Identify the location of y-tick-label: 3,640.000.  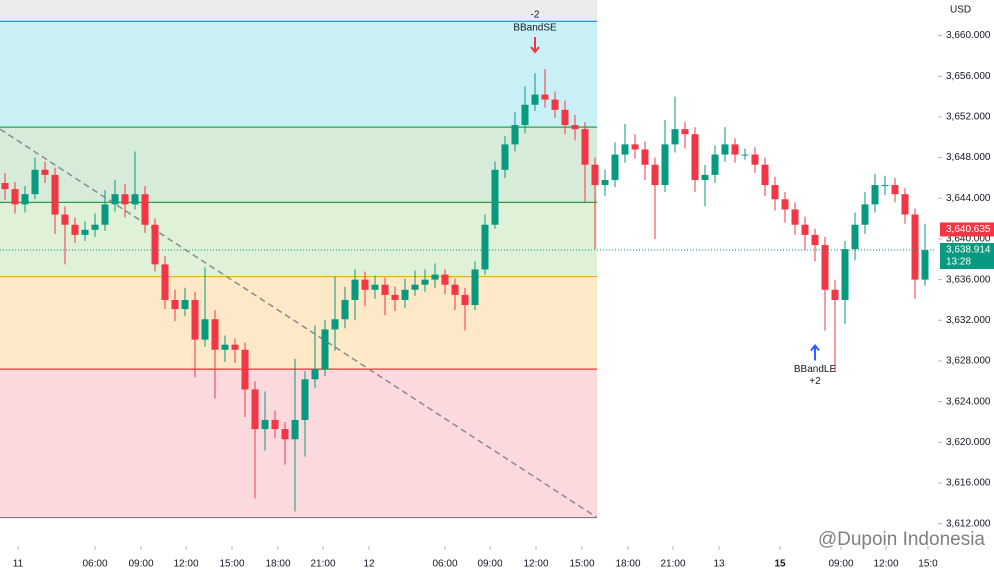
(968, 239).